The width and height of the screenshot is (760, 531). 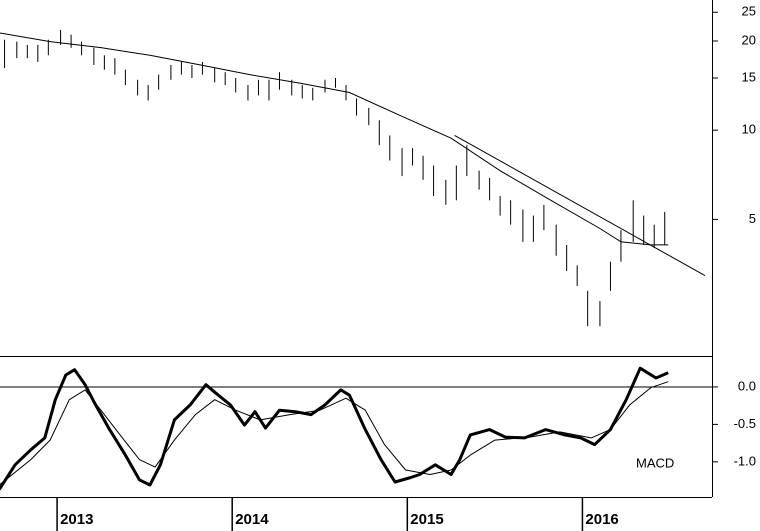 What do you see at coordinates (655, 462) in the screenshot?
I see `macd-label: MACD` at bounding box center [655, 462].